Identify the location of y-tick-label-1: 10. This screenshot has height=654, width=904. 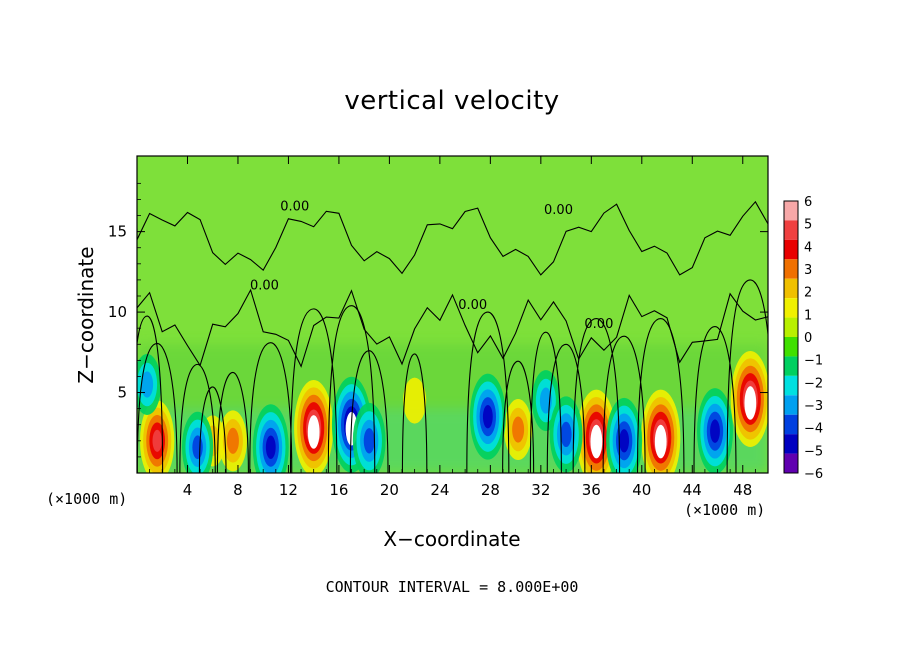
(117, 312).